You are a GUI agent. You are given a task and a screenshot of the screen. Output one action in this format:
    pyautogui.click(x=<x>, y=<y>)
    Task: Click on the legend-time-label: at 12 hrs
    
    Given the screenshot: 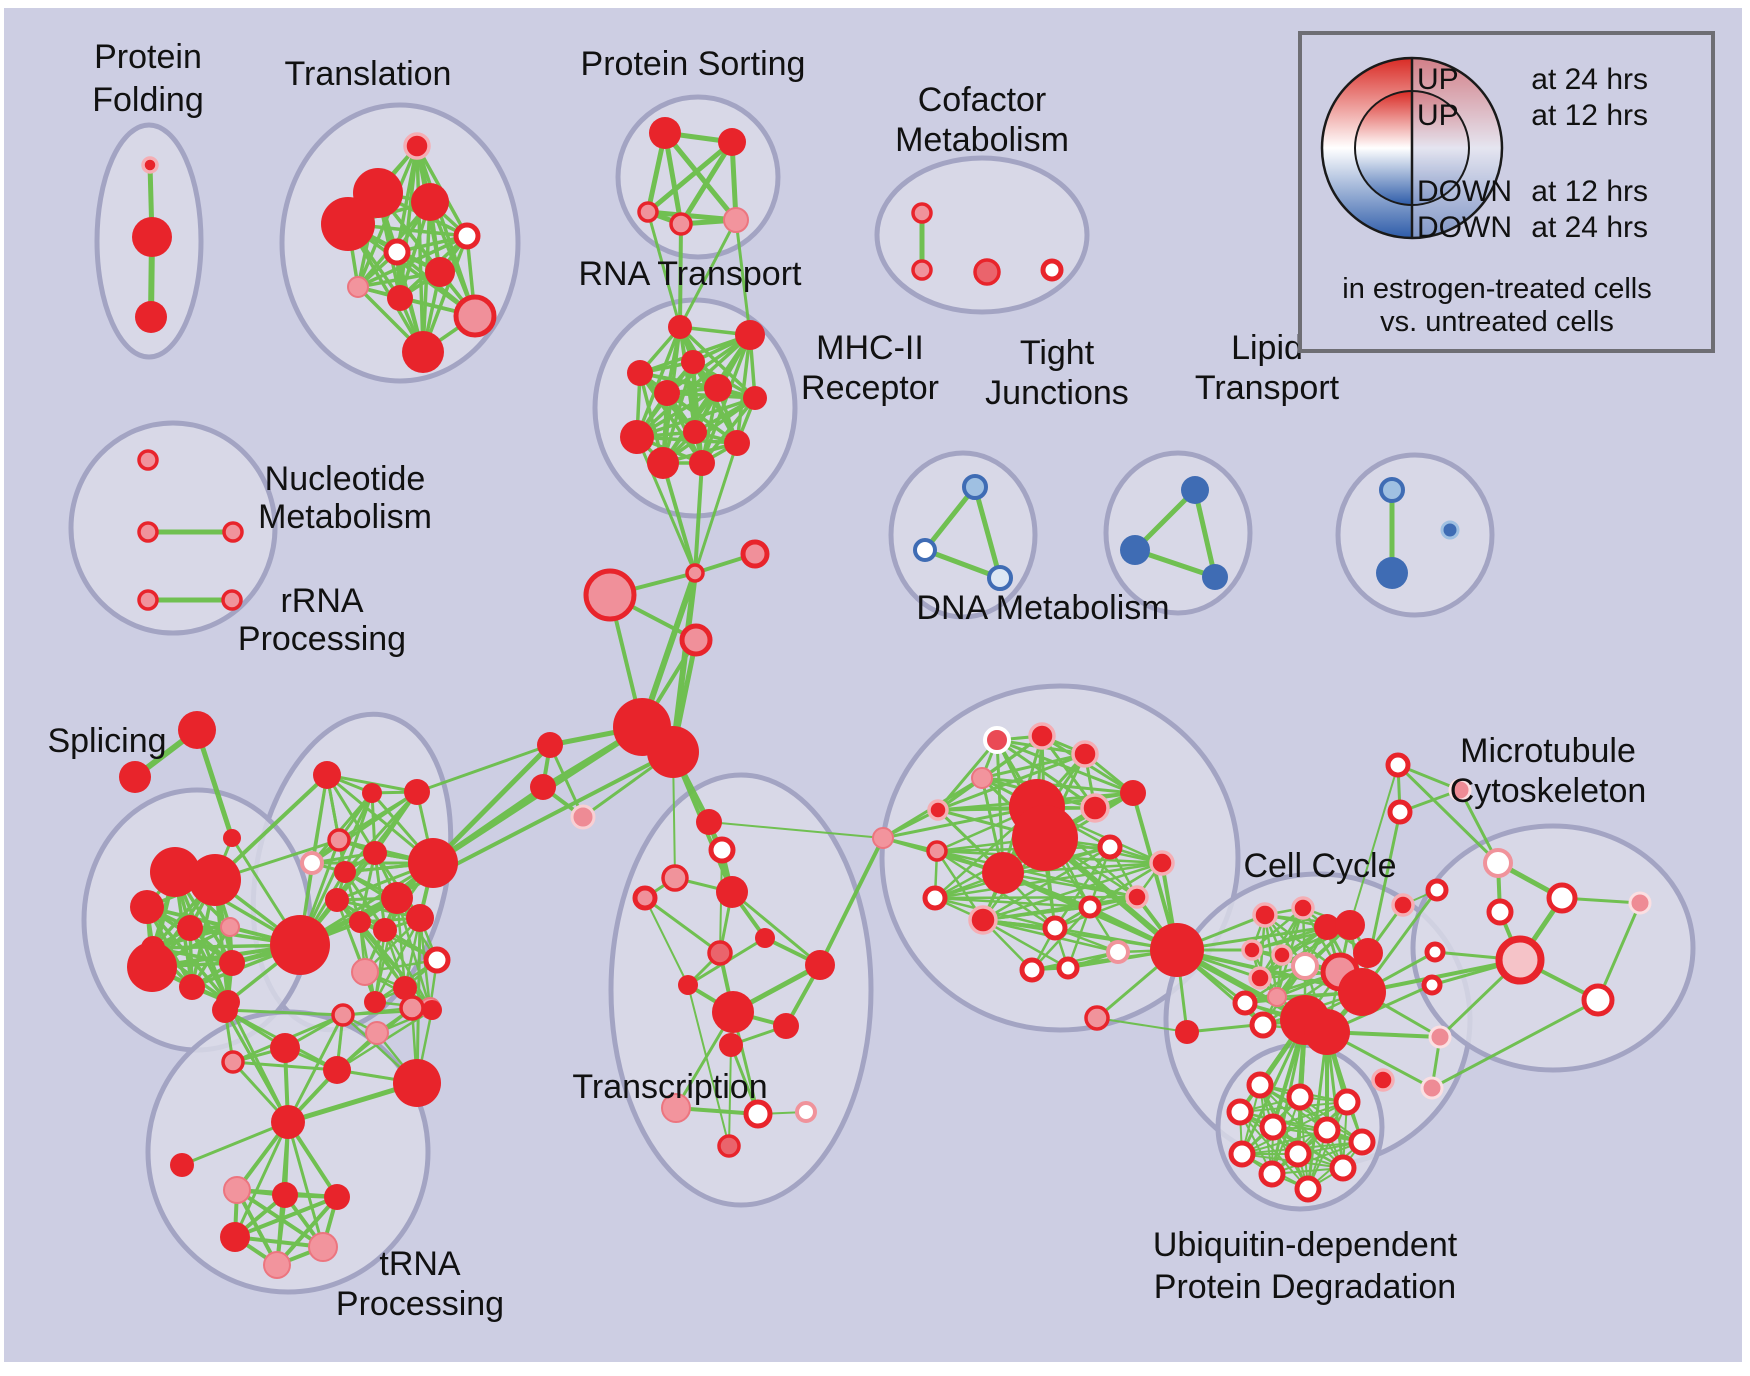 What is the action you would take?
    pyautogui.click(x=1589, y=191)
    